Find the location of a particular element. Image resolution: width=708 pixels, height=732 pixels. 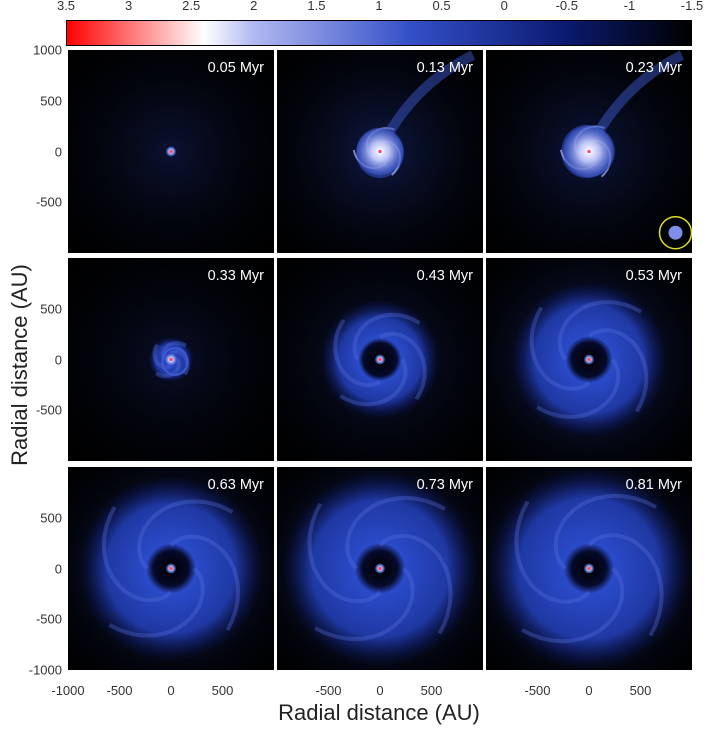

highlight-circle is located at coordinates (675, 232).